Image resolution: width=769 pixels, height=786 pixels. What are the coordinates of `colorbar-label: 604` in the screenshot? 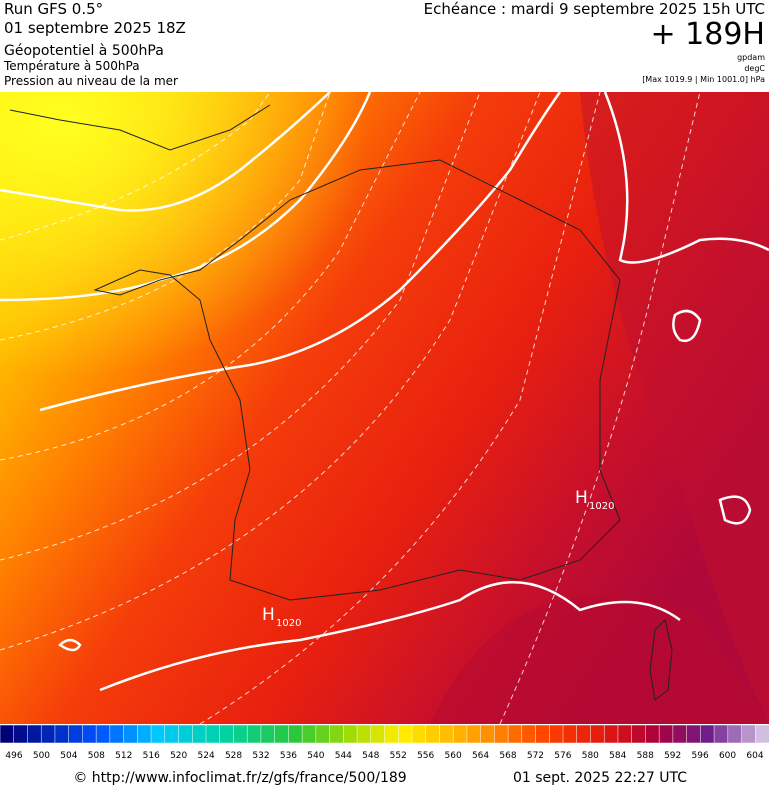 It's located at (754, 756).